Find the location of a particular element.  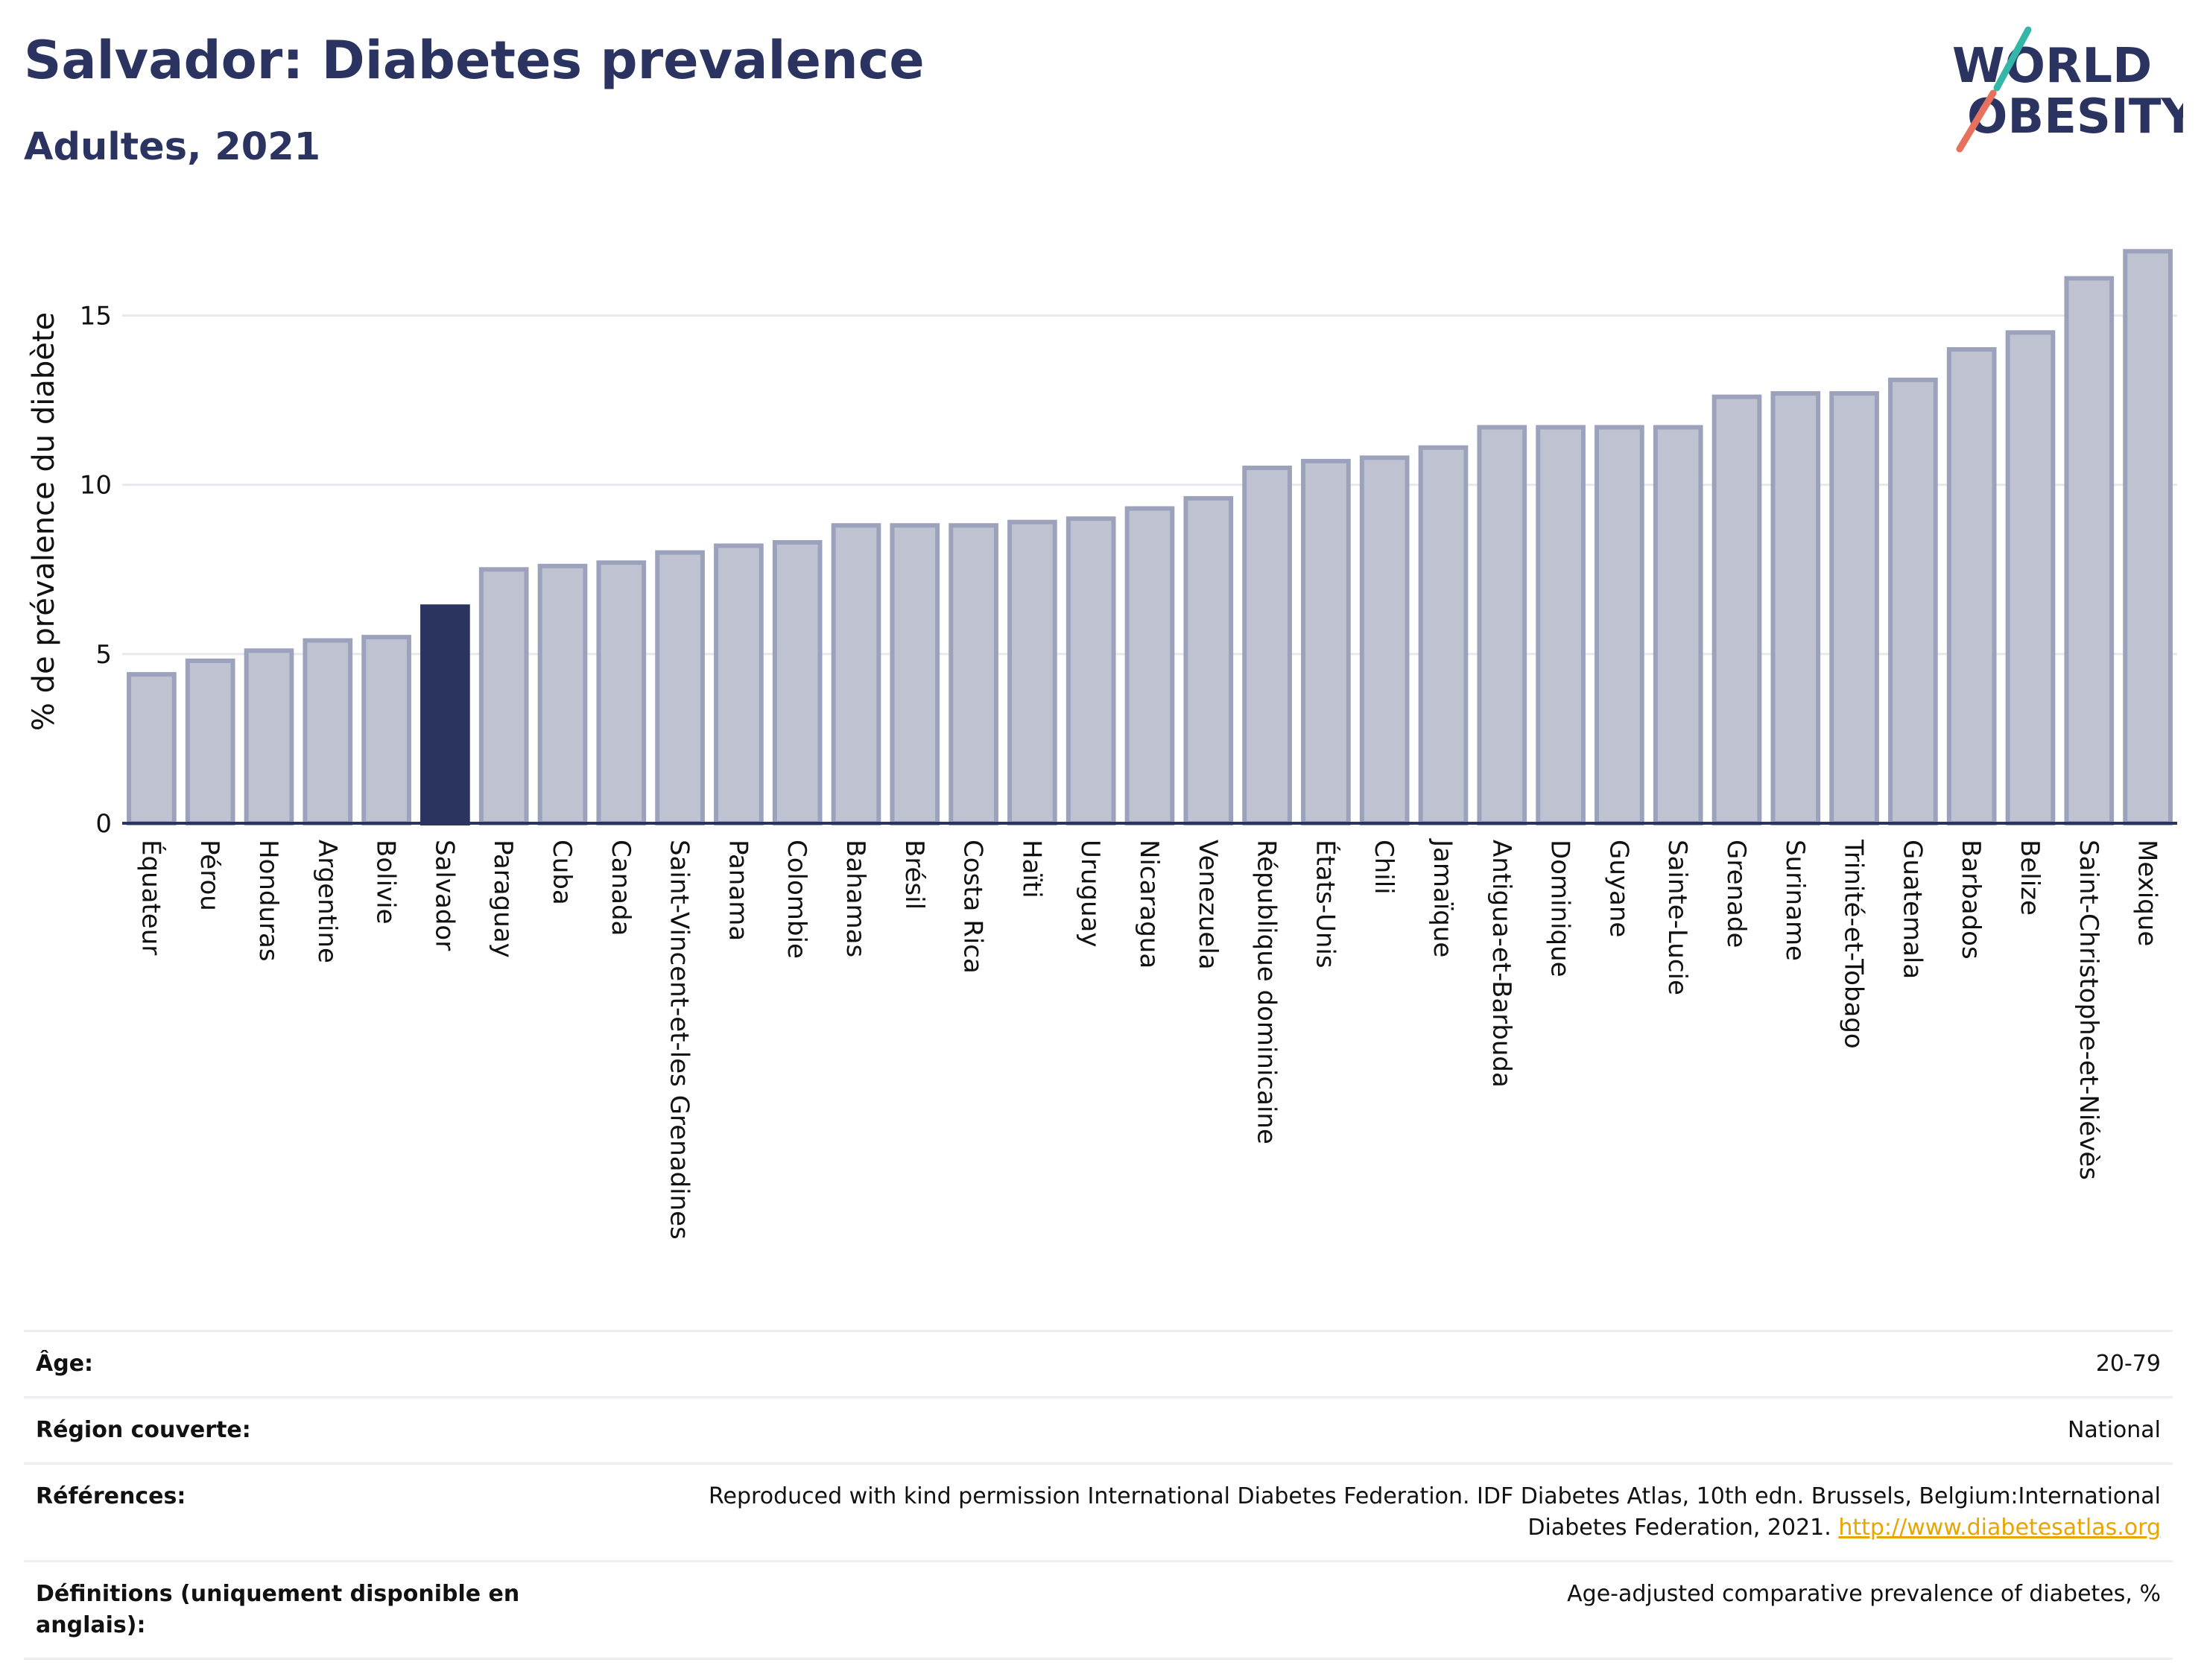

bar--quateur is located at coordinates (152, 748).